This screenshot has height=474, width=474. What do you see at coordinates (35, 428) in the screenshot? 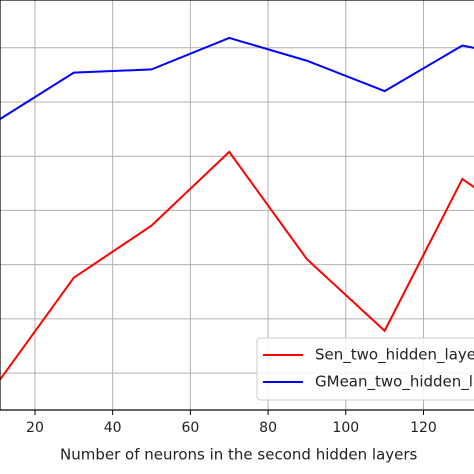
I see `x-tick-label: 20` at bounding box center [35, 428].